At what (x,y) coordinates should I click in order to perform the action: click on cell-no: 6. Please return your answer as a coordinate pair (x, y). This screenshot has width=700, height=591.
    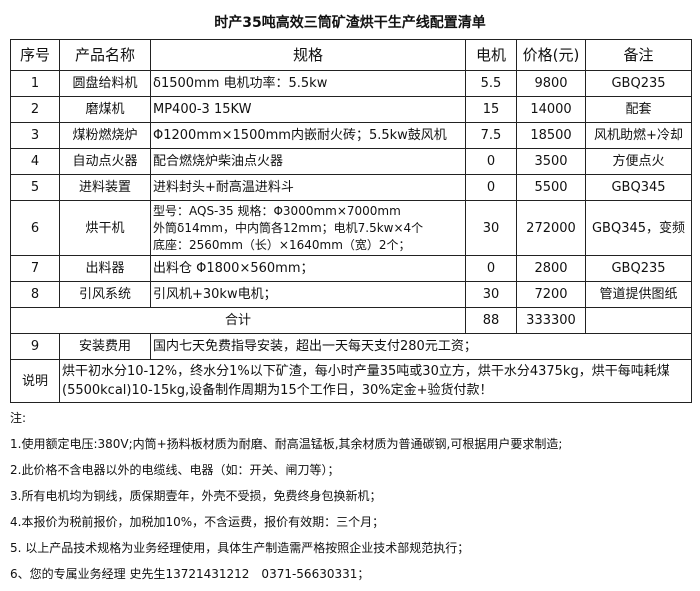
    Looking at the image, I should click on (35, 228).